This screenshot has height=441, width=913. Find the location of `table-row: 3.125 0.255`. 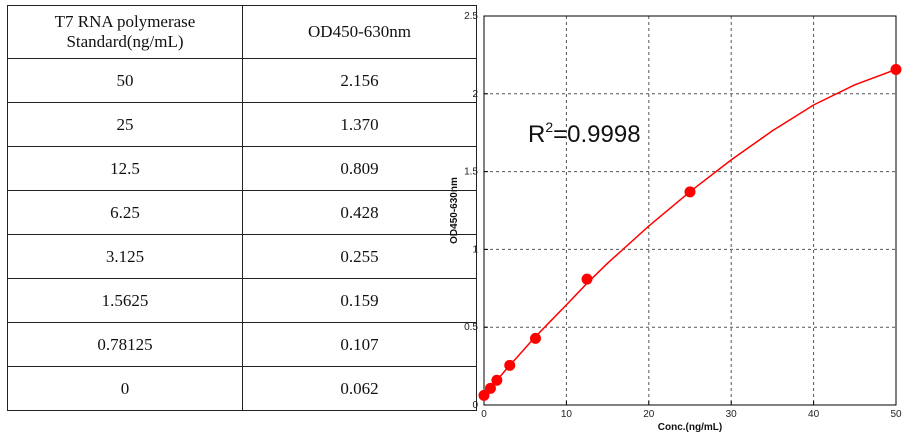

table-row: 3.125 0.255 is located at coordinates (242, 256).